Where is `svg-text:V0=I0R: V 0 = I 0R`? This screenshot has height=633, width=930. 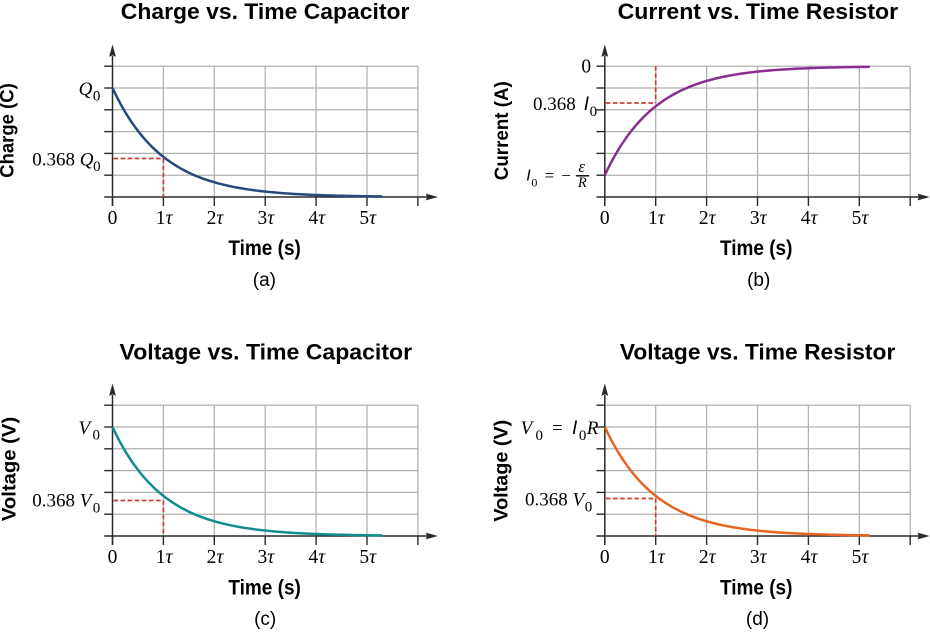 svg-text:V0=I0R: V 0 = I 0R is located at coordinates (560, 431).